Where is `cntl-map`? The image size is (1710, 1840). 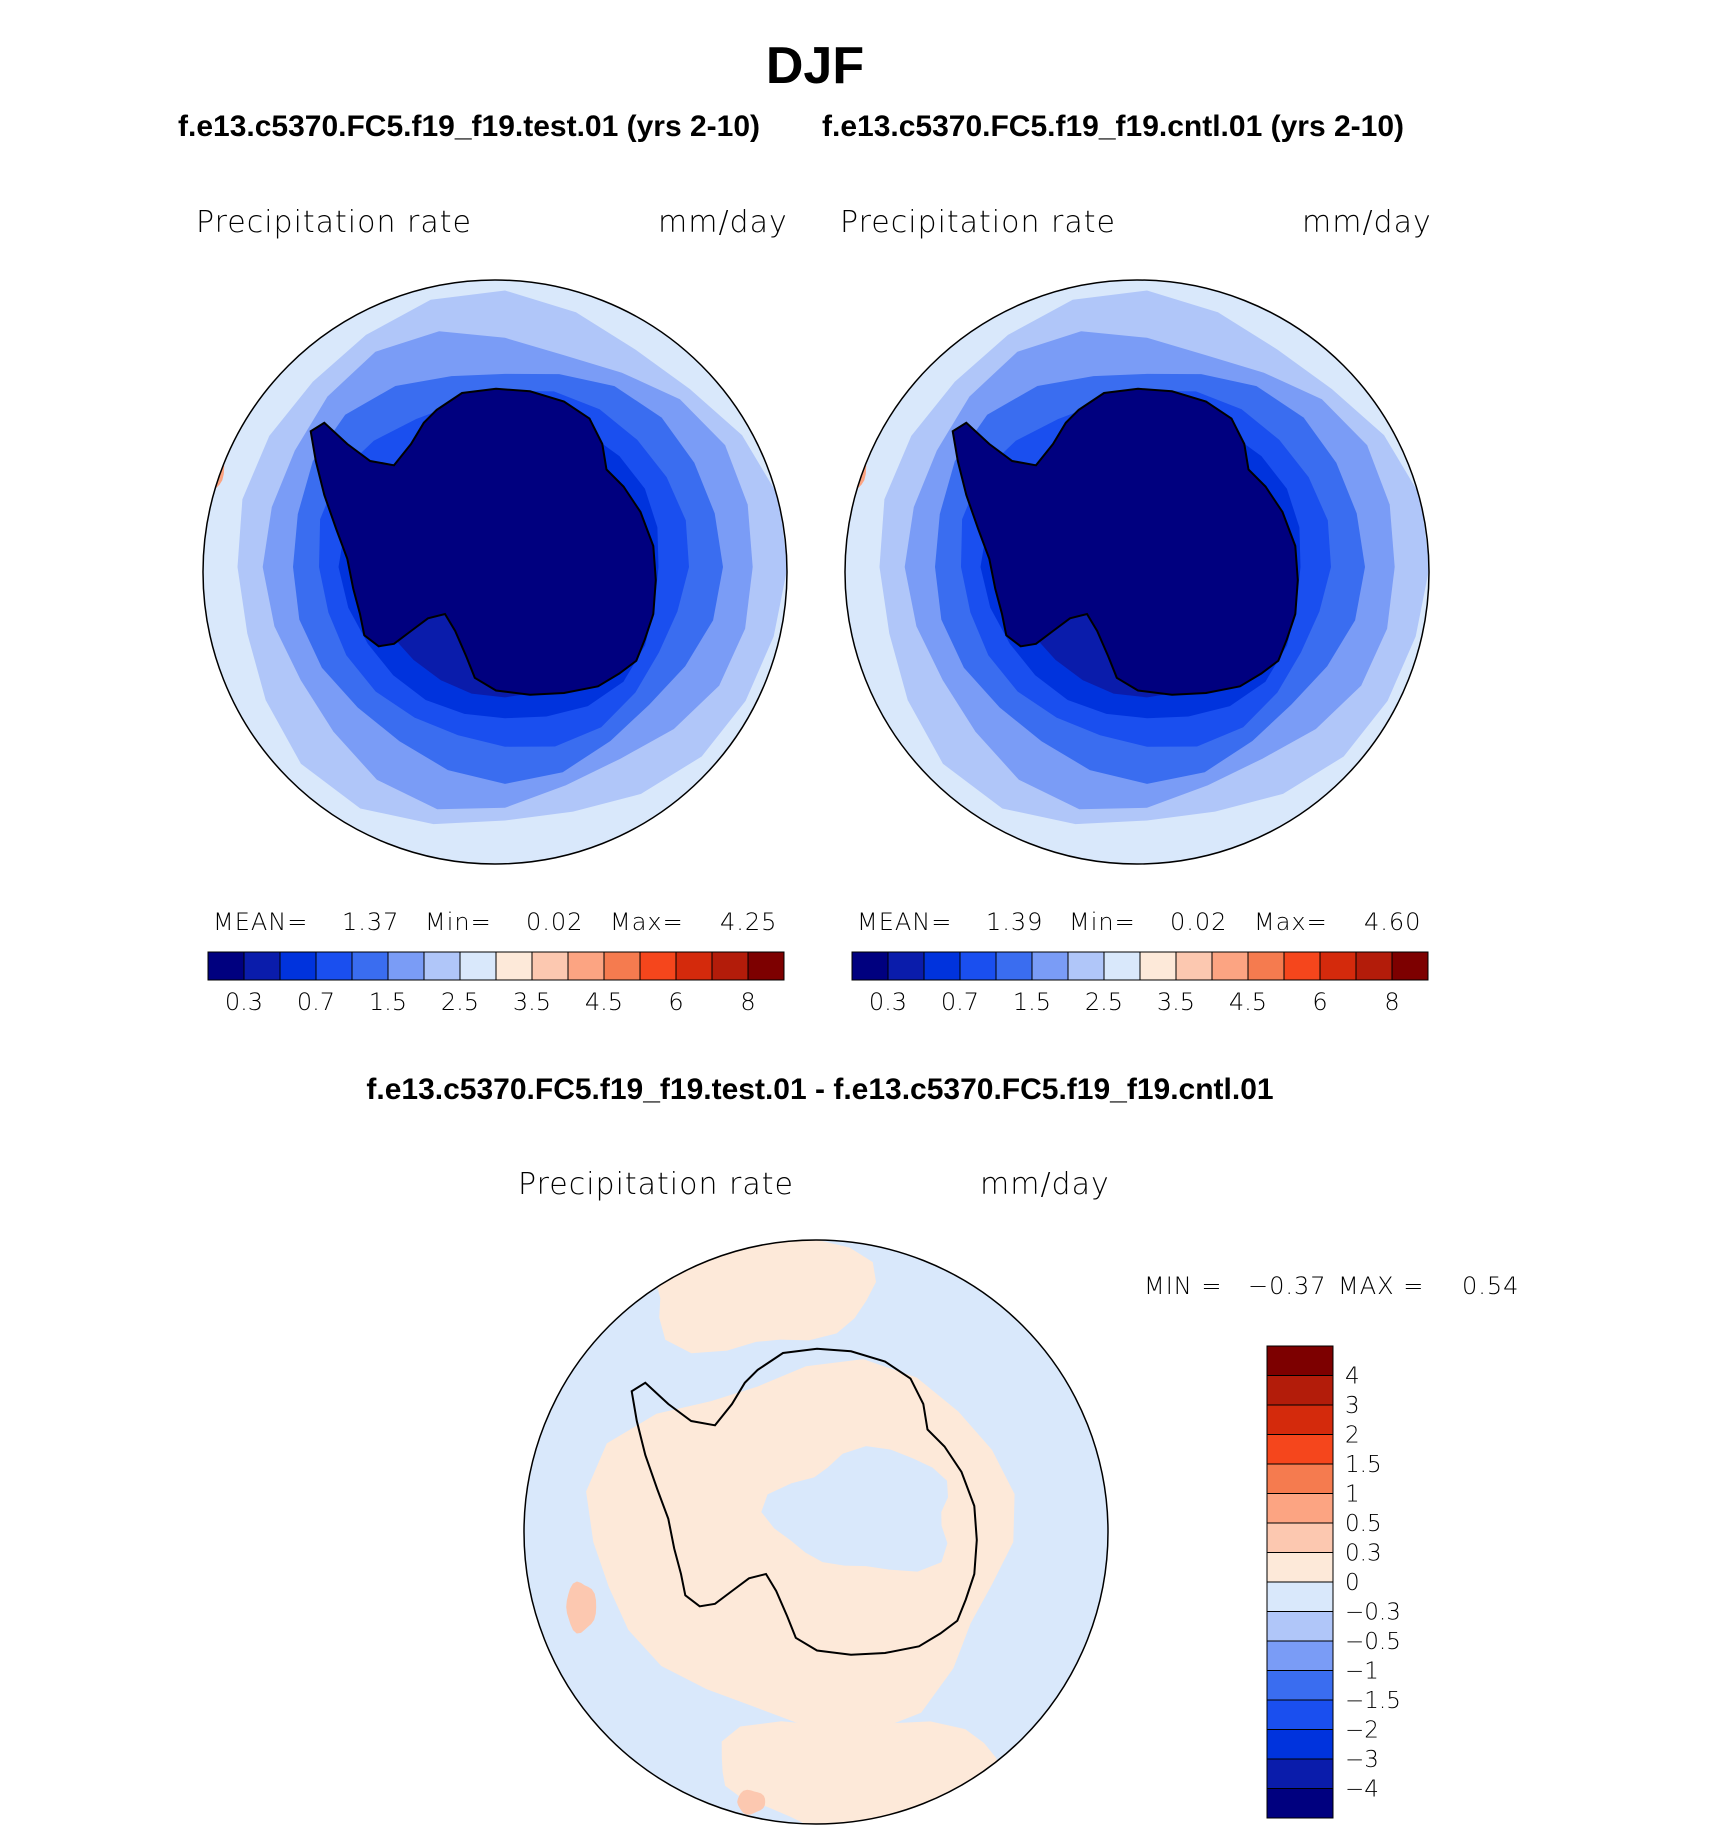 cntl-map is located at coordinates (1137, 572).